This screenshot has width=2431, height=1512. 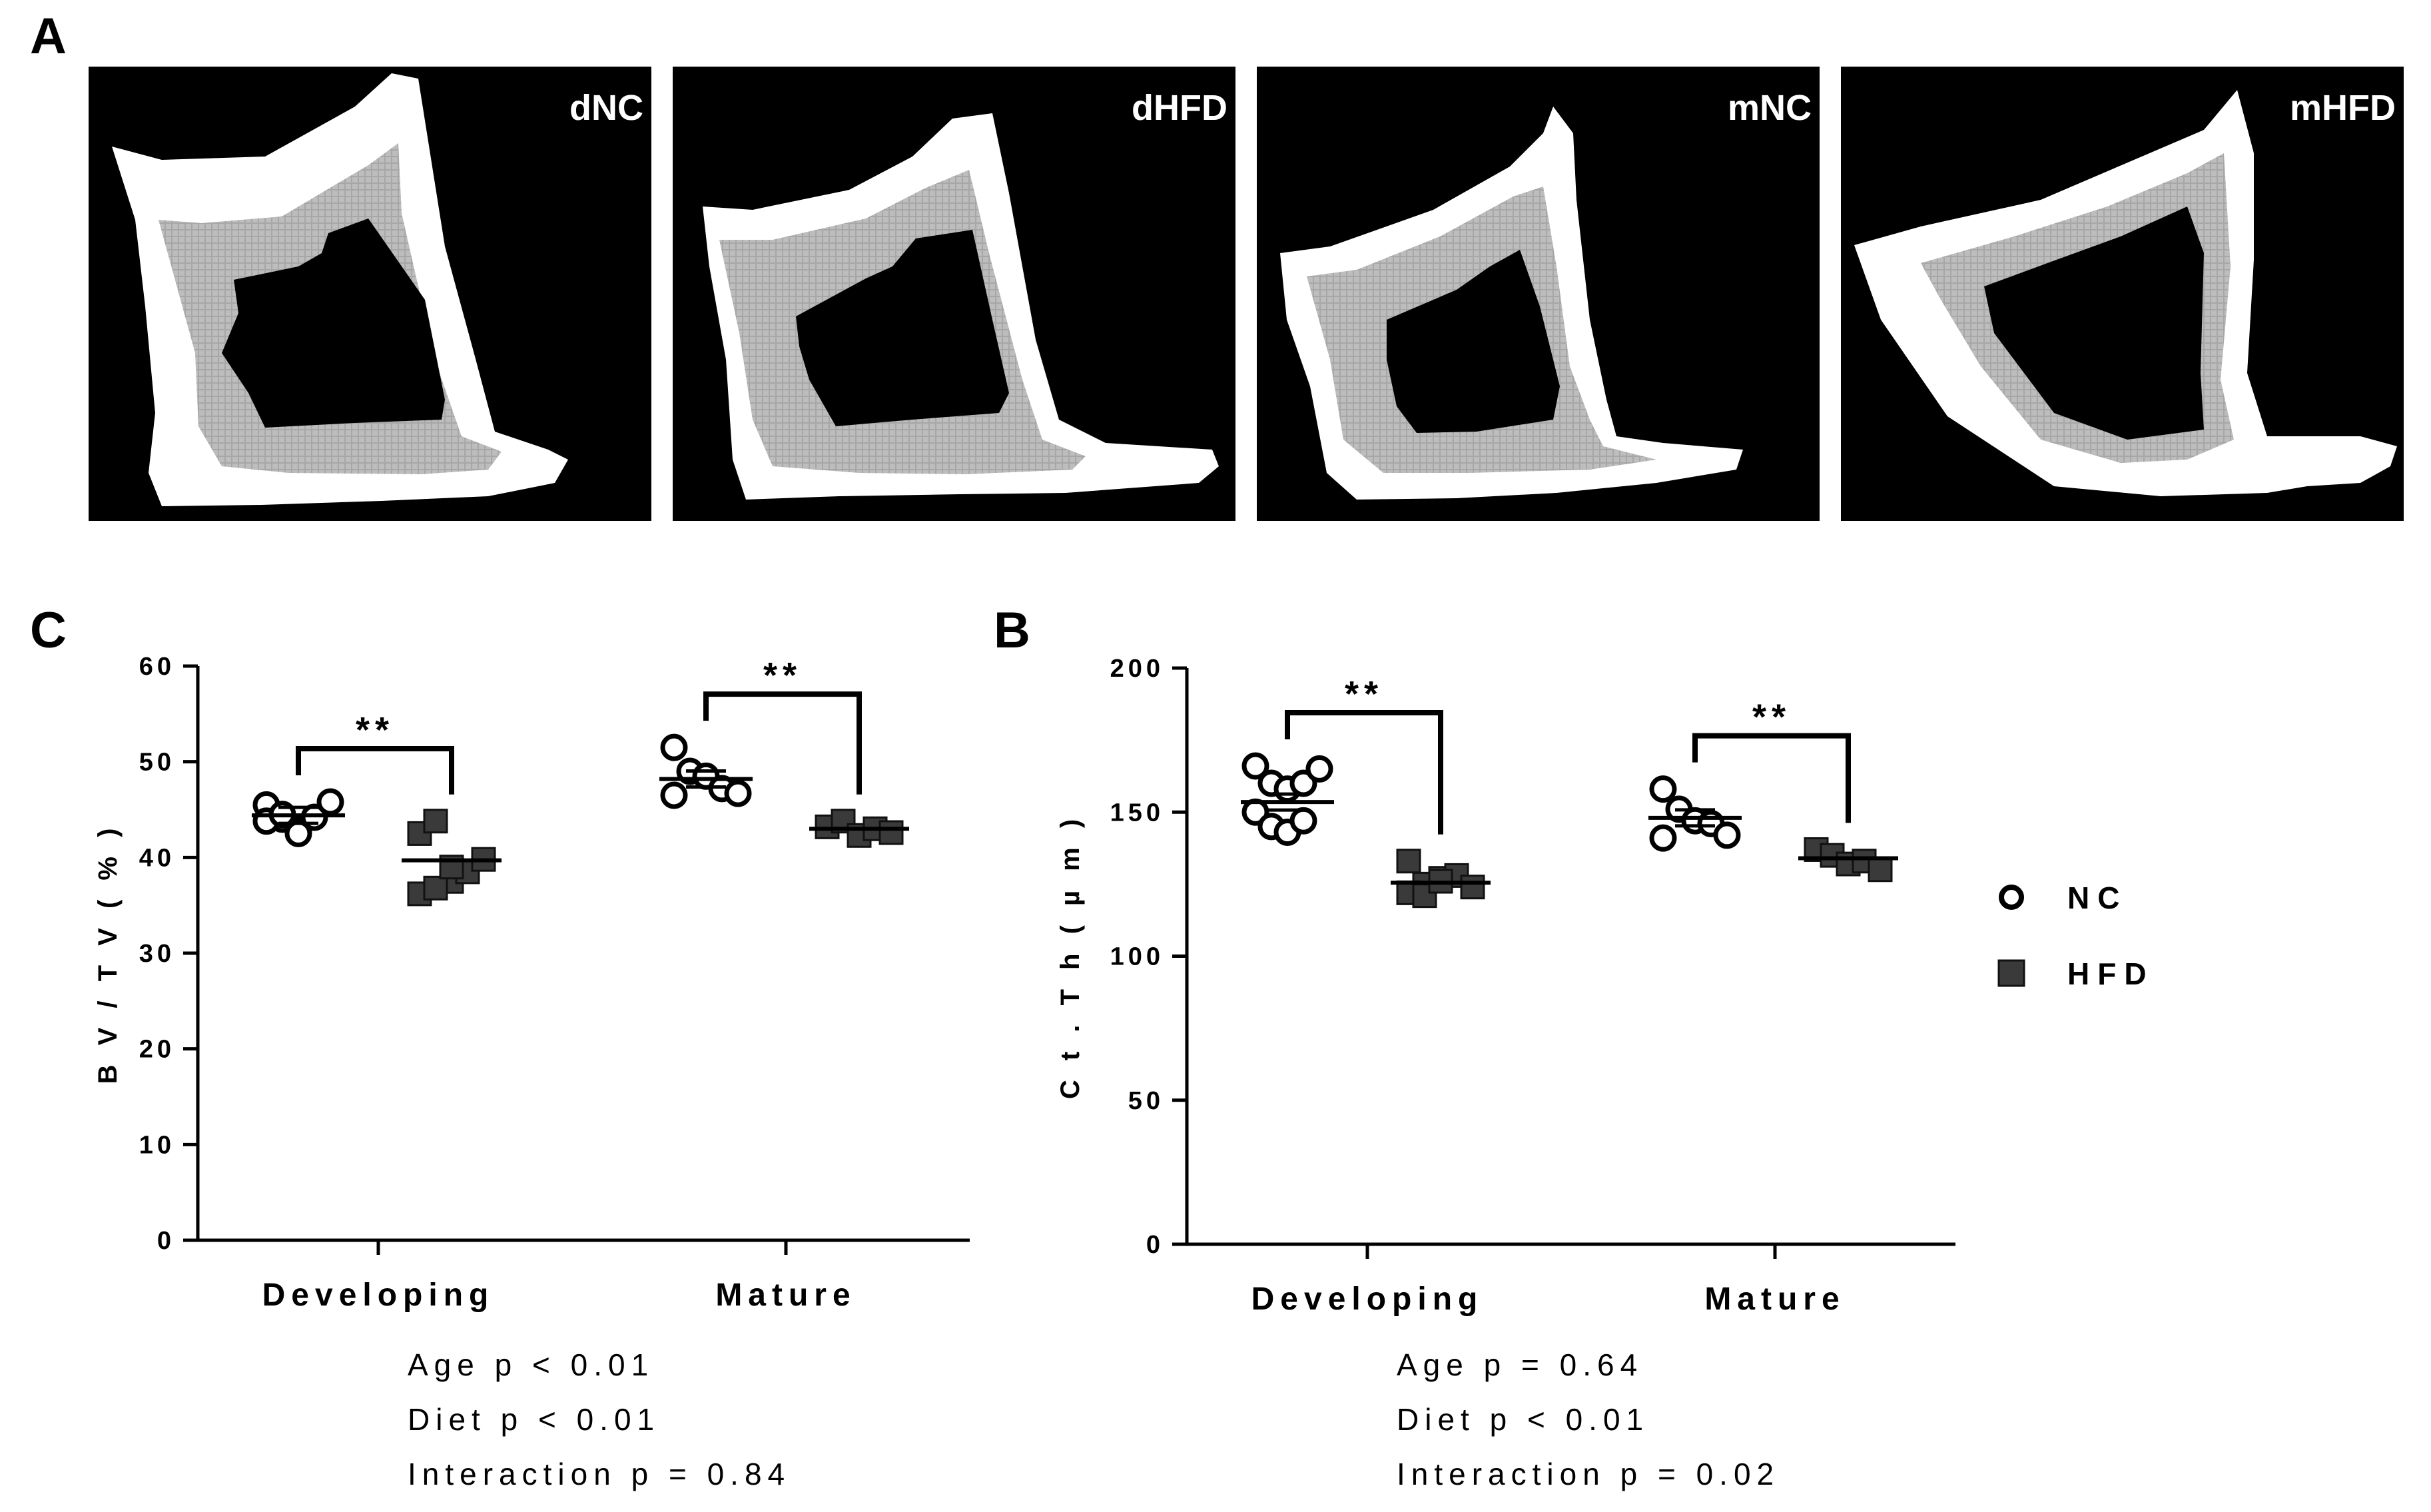 I want to click on anova-stat-line: Interaction p = 0.02, so click(x=1588, y=1474).